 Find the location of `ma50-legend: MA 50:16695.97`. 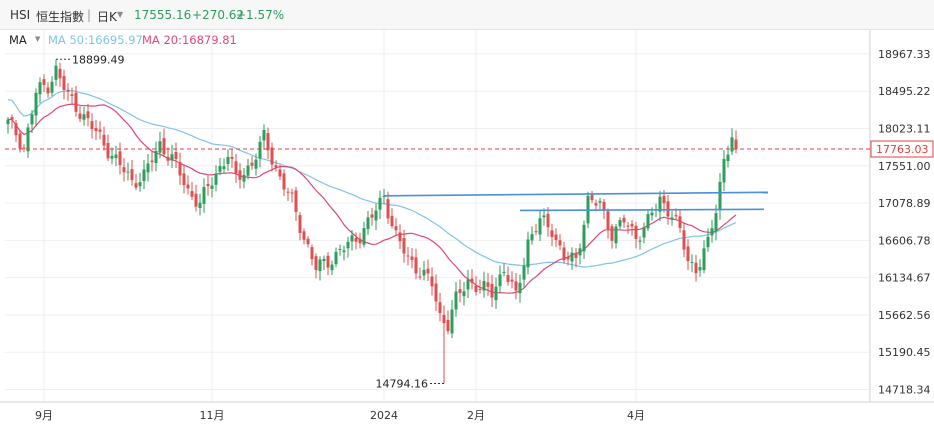

ma50-legend: MA 50:16695.97 is located at coordinates (95, 40).